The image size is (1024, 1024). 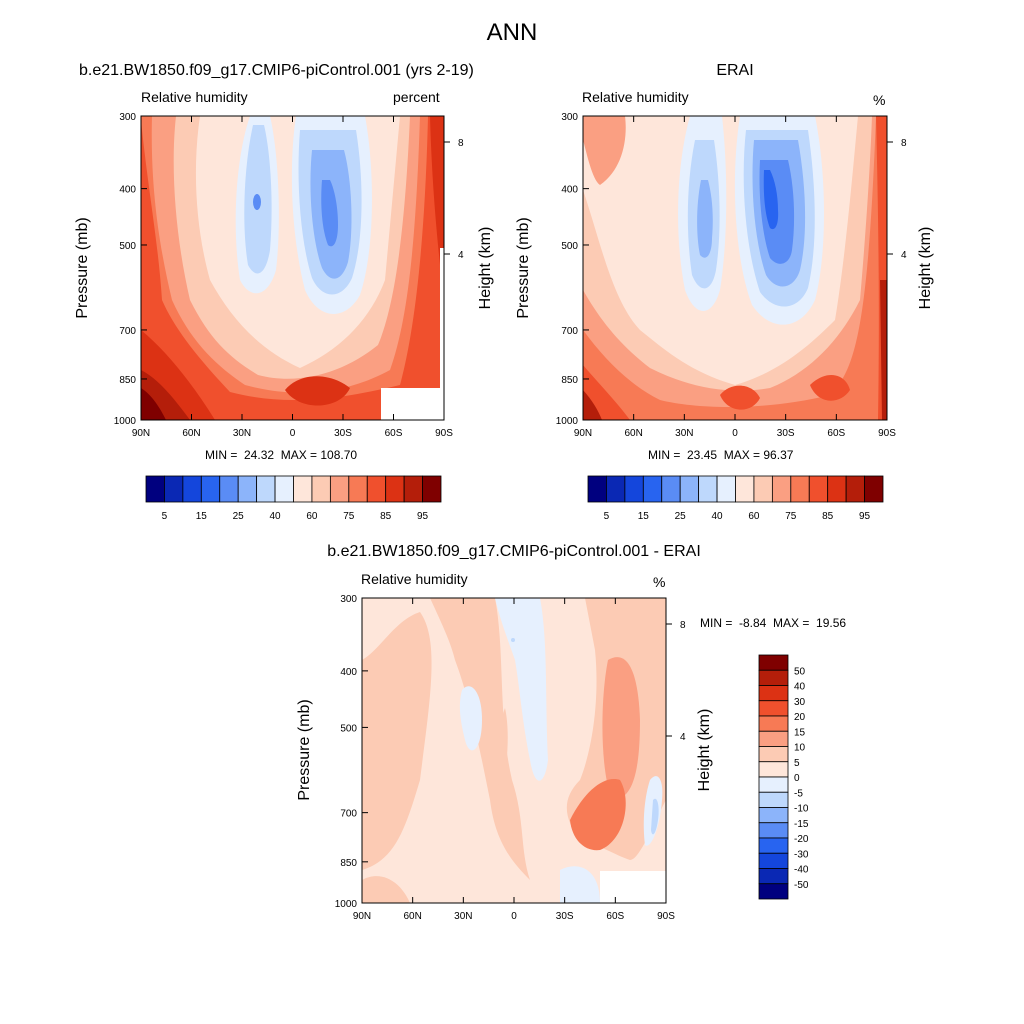 I want to click on colorbar-label: 0, so click(x=797, y=778).